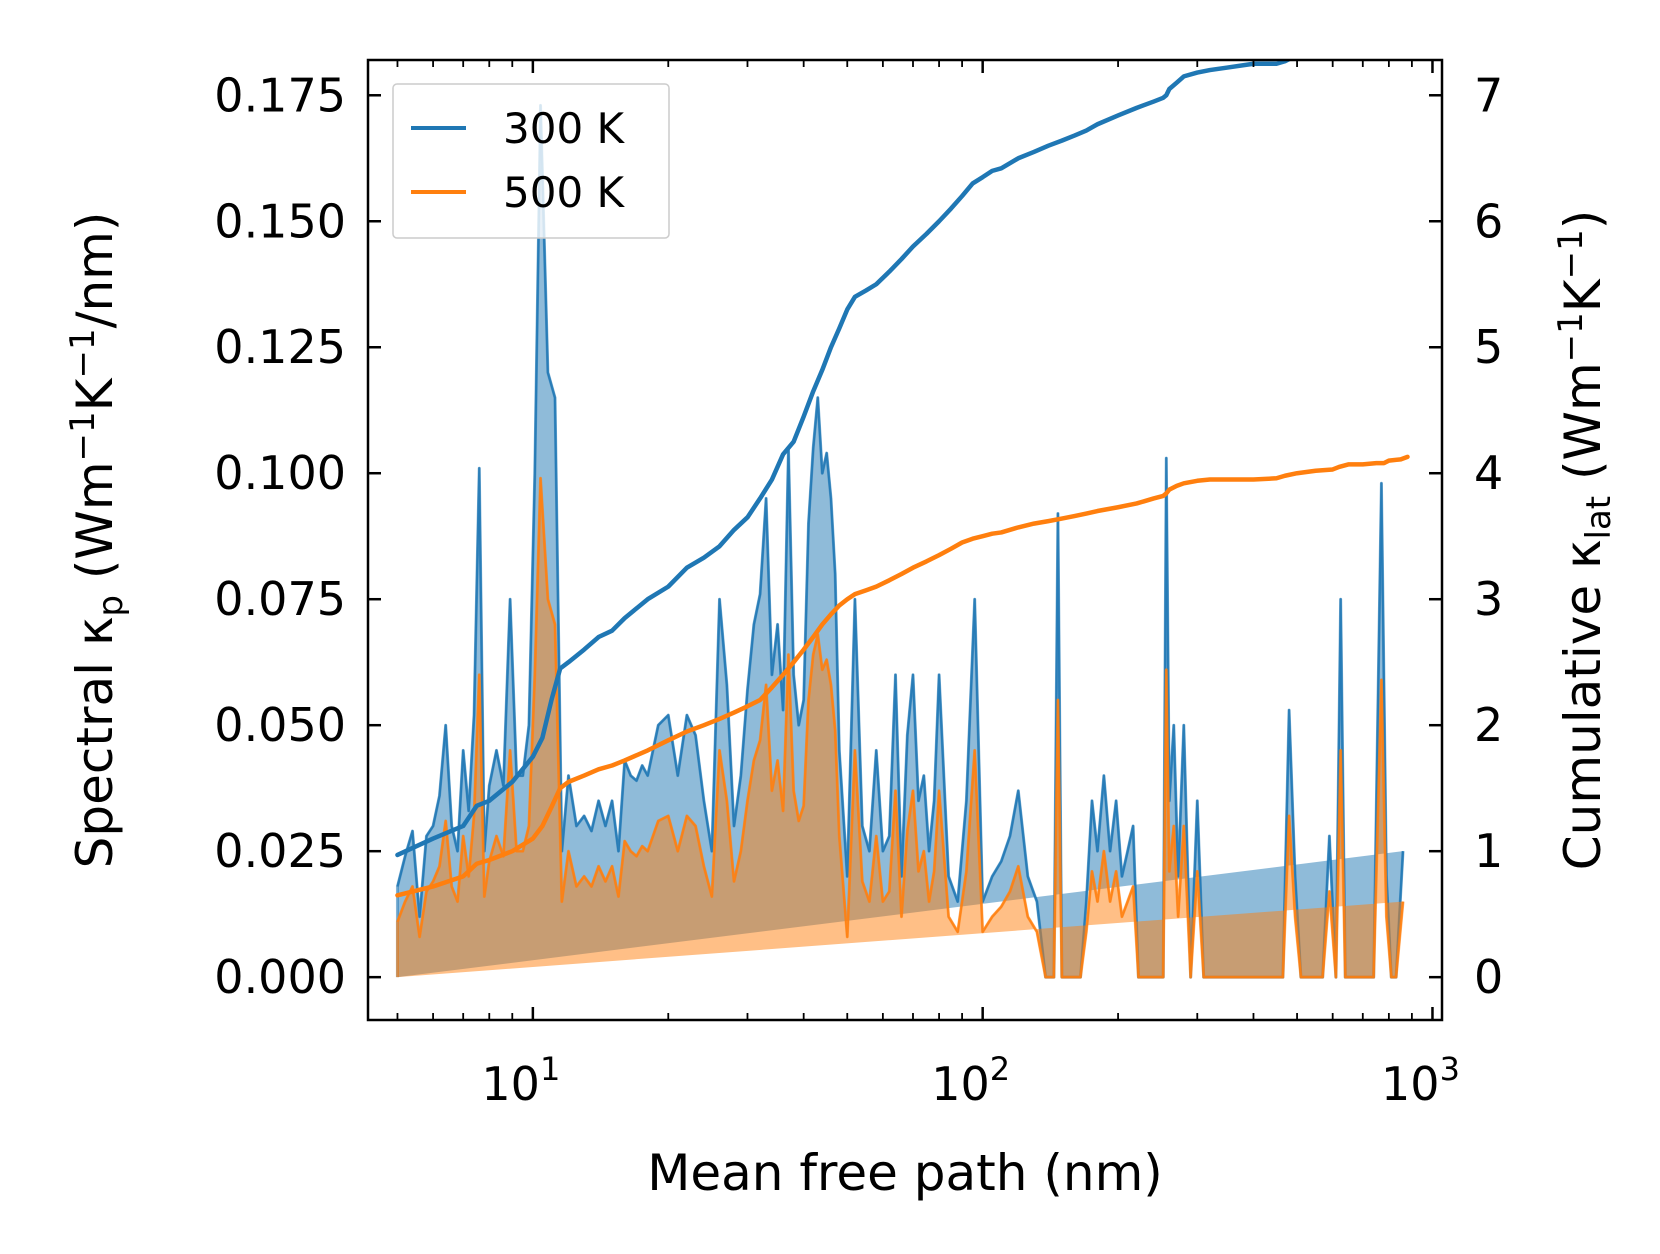  I want to click on right-y-tick-label: 2, so click(1488, 725).